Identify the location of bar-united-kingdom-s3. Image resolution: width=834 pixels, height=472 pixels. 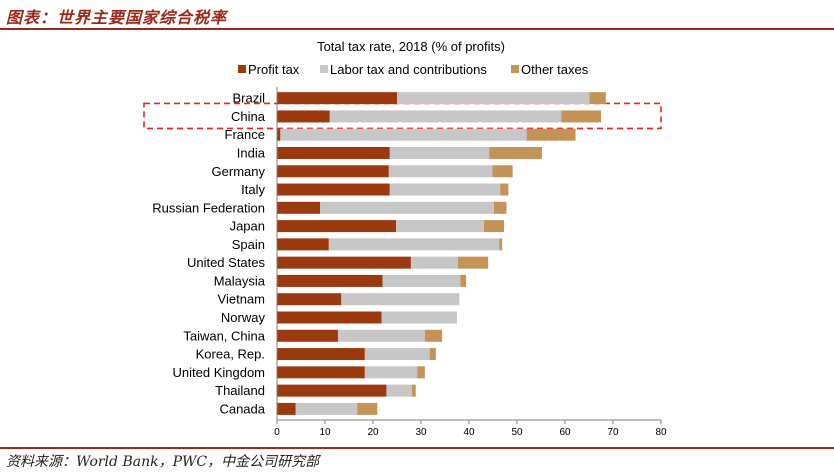
(421, 372).